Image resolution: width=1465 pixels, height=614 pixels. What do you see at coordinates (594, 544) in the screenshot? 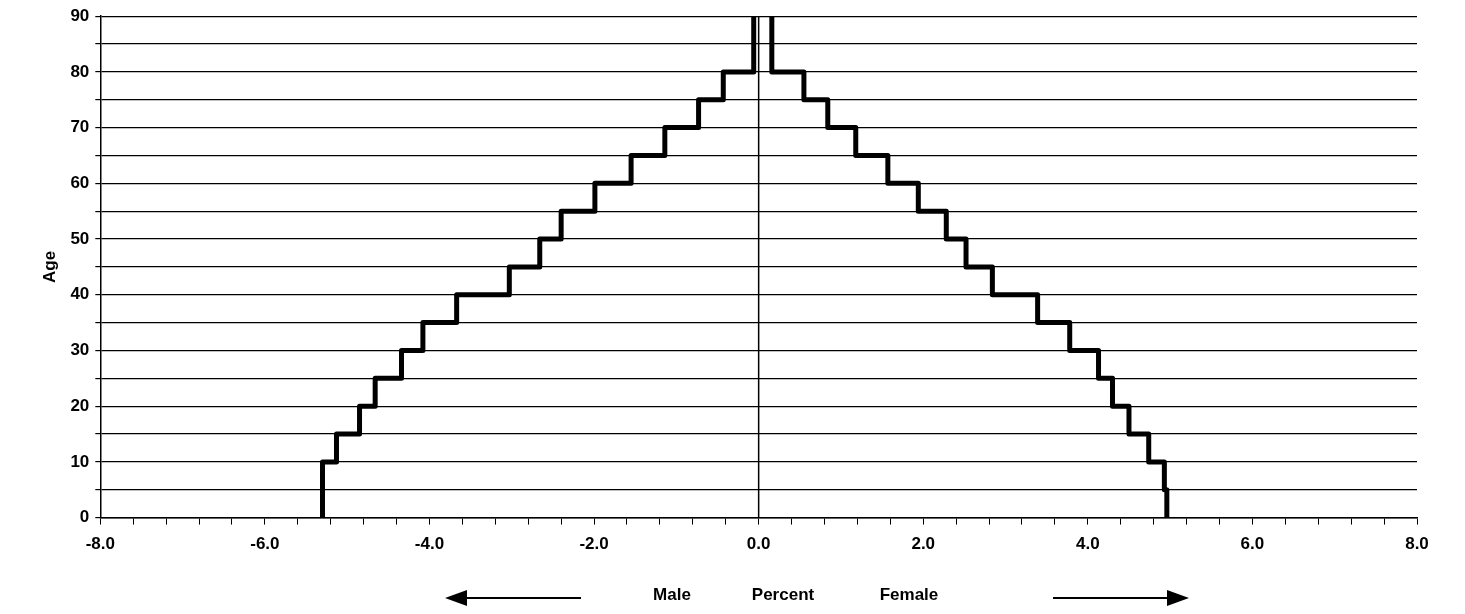
I see `x-tick-label: -2.0` at bounding box center [594, 544].